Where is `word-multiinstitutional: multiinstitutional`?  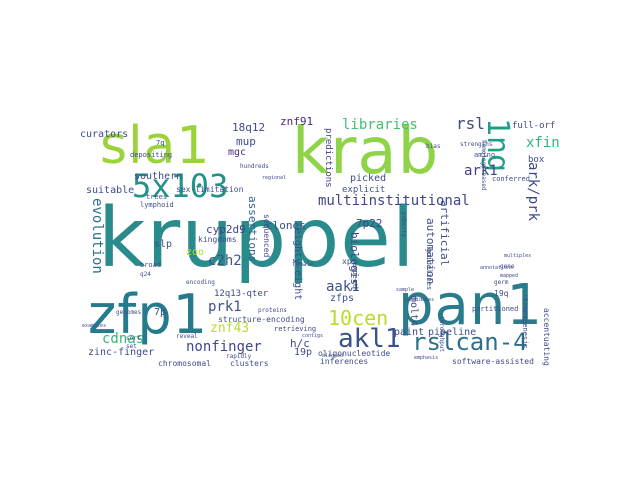 word-multiinstitutional: multiinstitutional is located at coordinates (394, 201).